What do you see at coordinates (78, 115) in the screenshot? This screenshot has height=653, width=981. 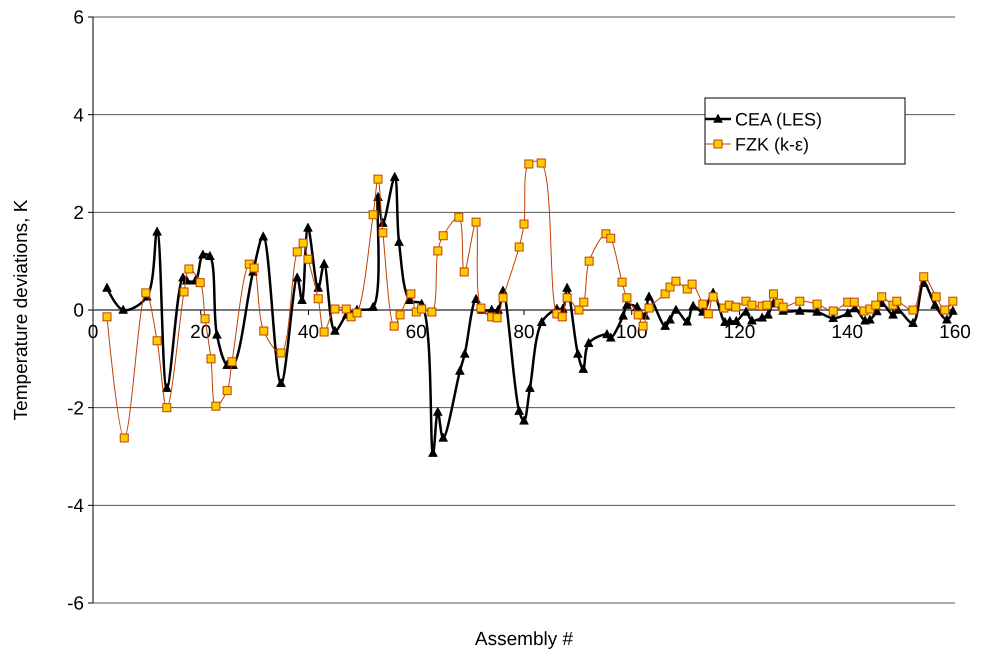 I see `y-tick-label: 4` at bounding box center [78, 115].